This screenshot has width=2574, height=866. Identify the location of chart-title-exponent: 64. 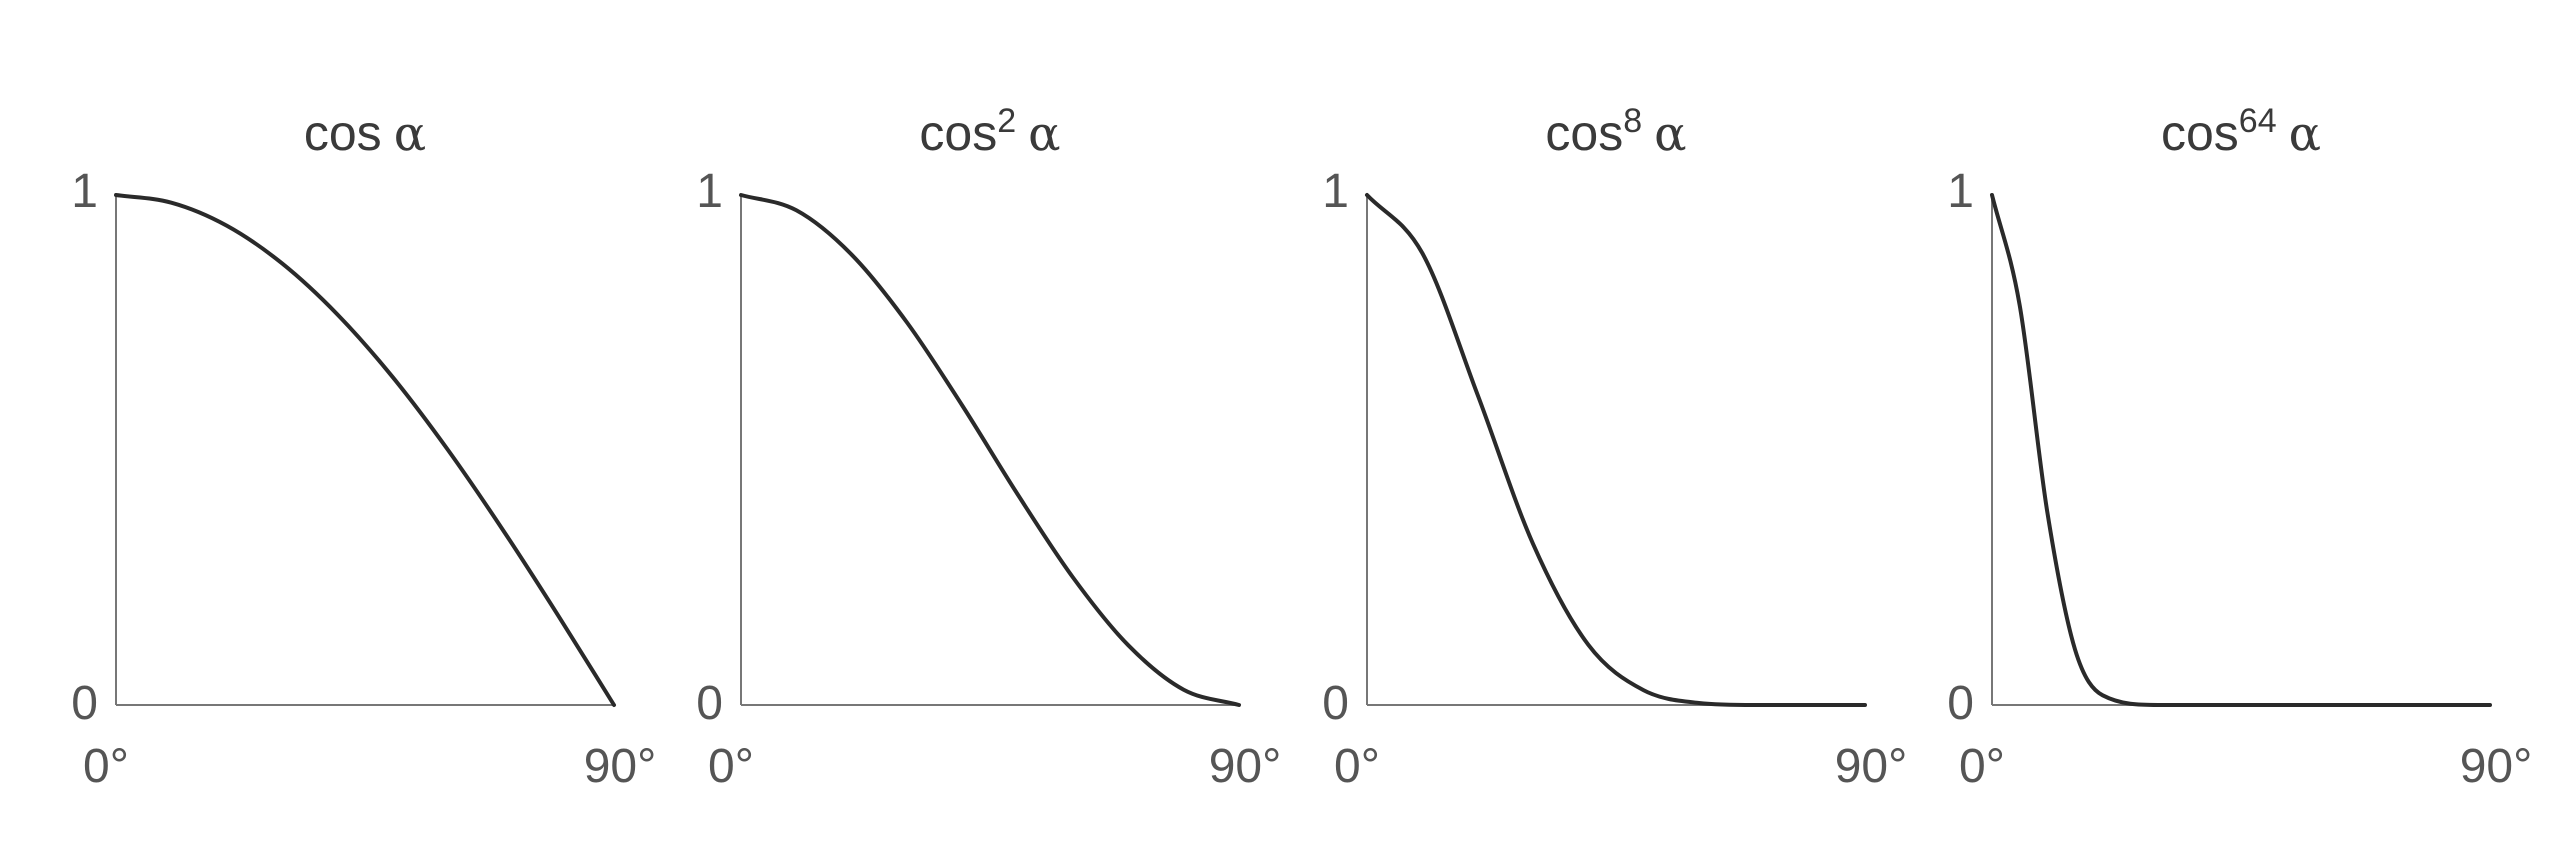
(2258, 121).